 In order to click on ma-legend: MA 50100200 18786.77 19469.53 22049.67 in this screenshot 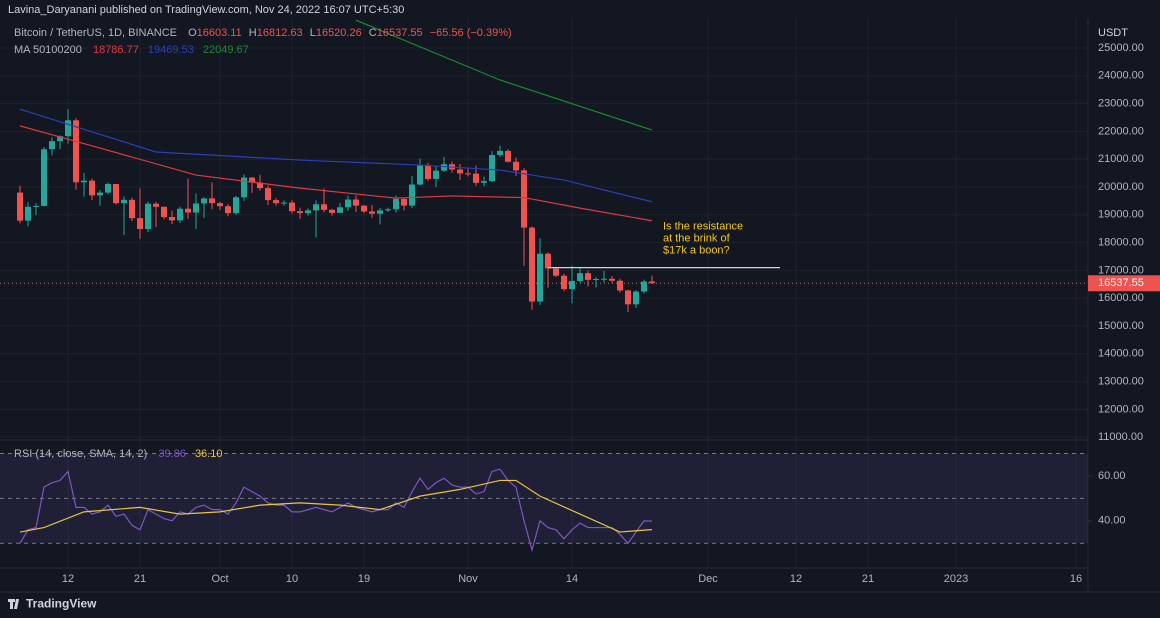, I will do `click(131, 50)`.